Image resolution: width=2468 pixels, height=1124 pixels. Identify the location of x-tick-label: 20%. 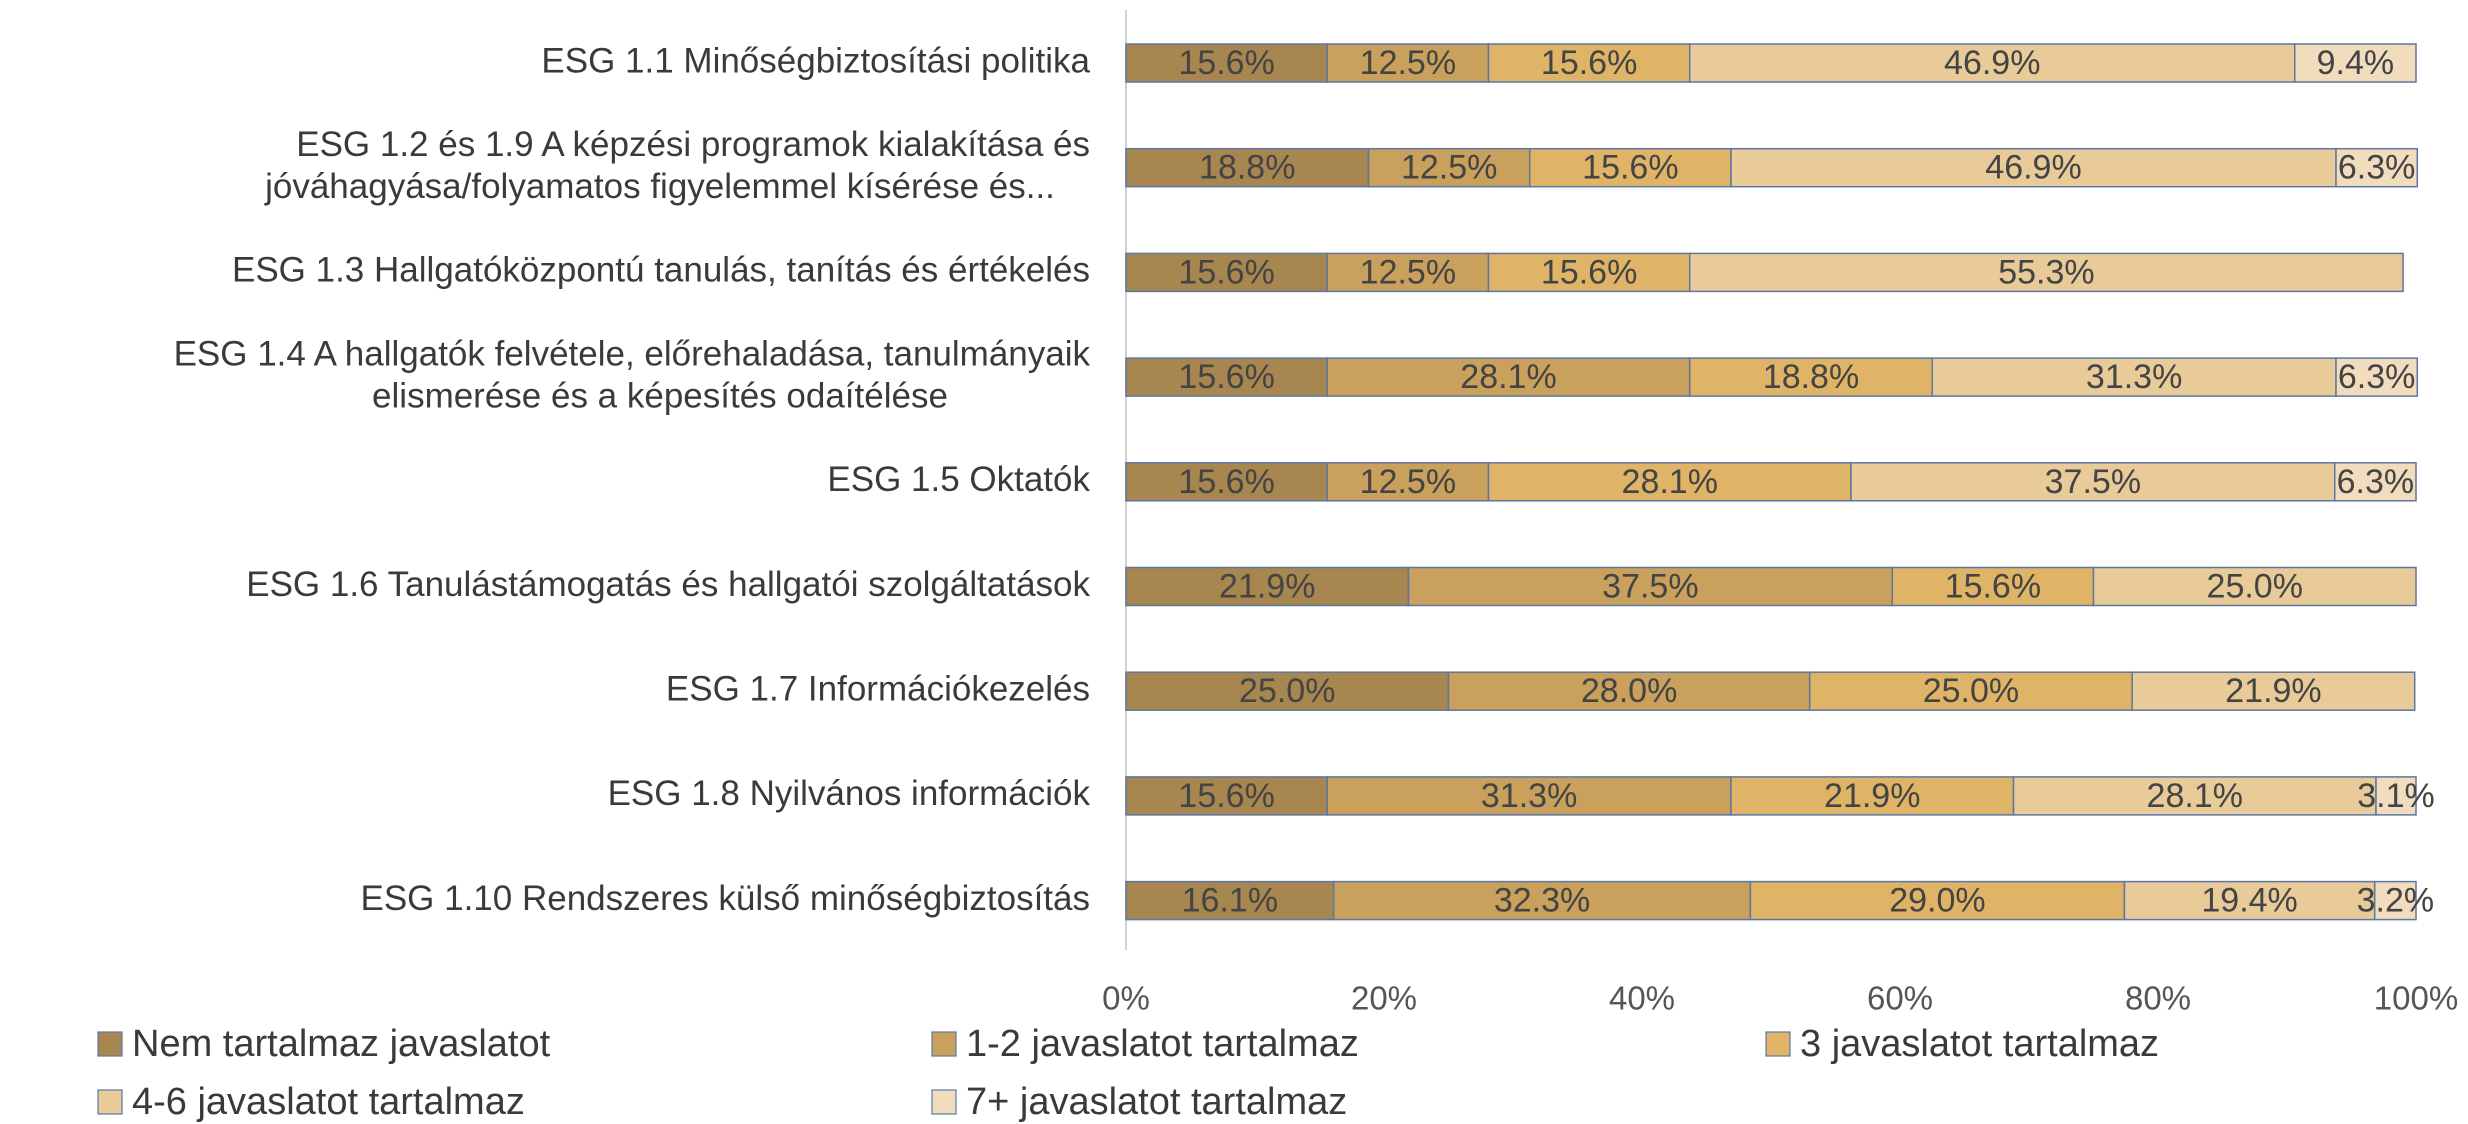
(1384, 998).